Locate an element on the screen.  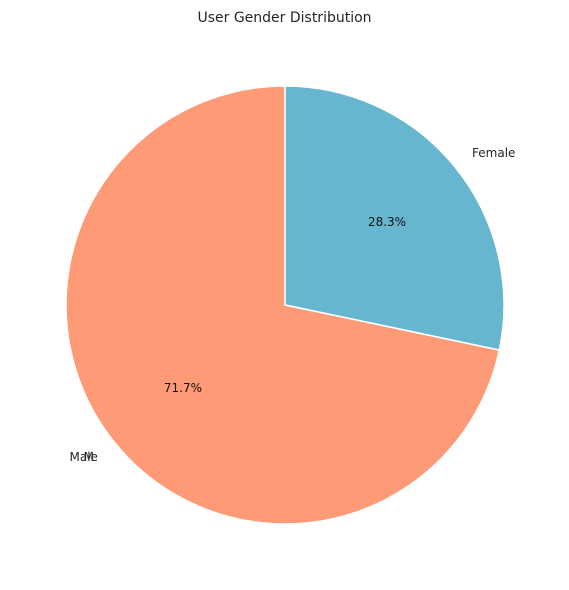
chart-title: User Gender Distribution is located at coordinates (284, 18).